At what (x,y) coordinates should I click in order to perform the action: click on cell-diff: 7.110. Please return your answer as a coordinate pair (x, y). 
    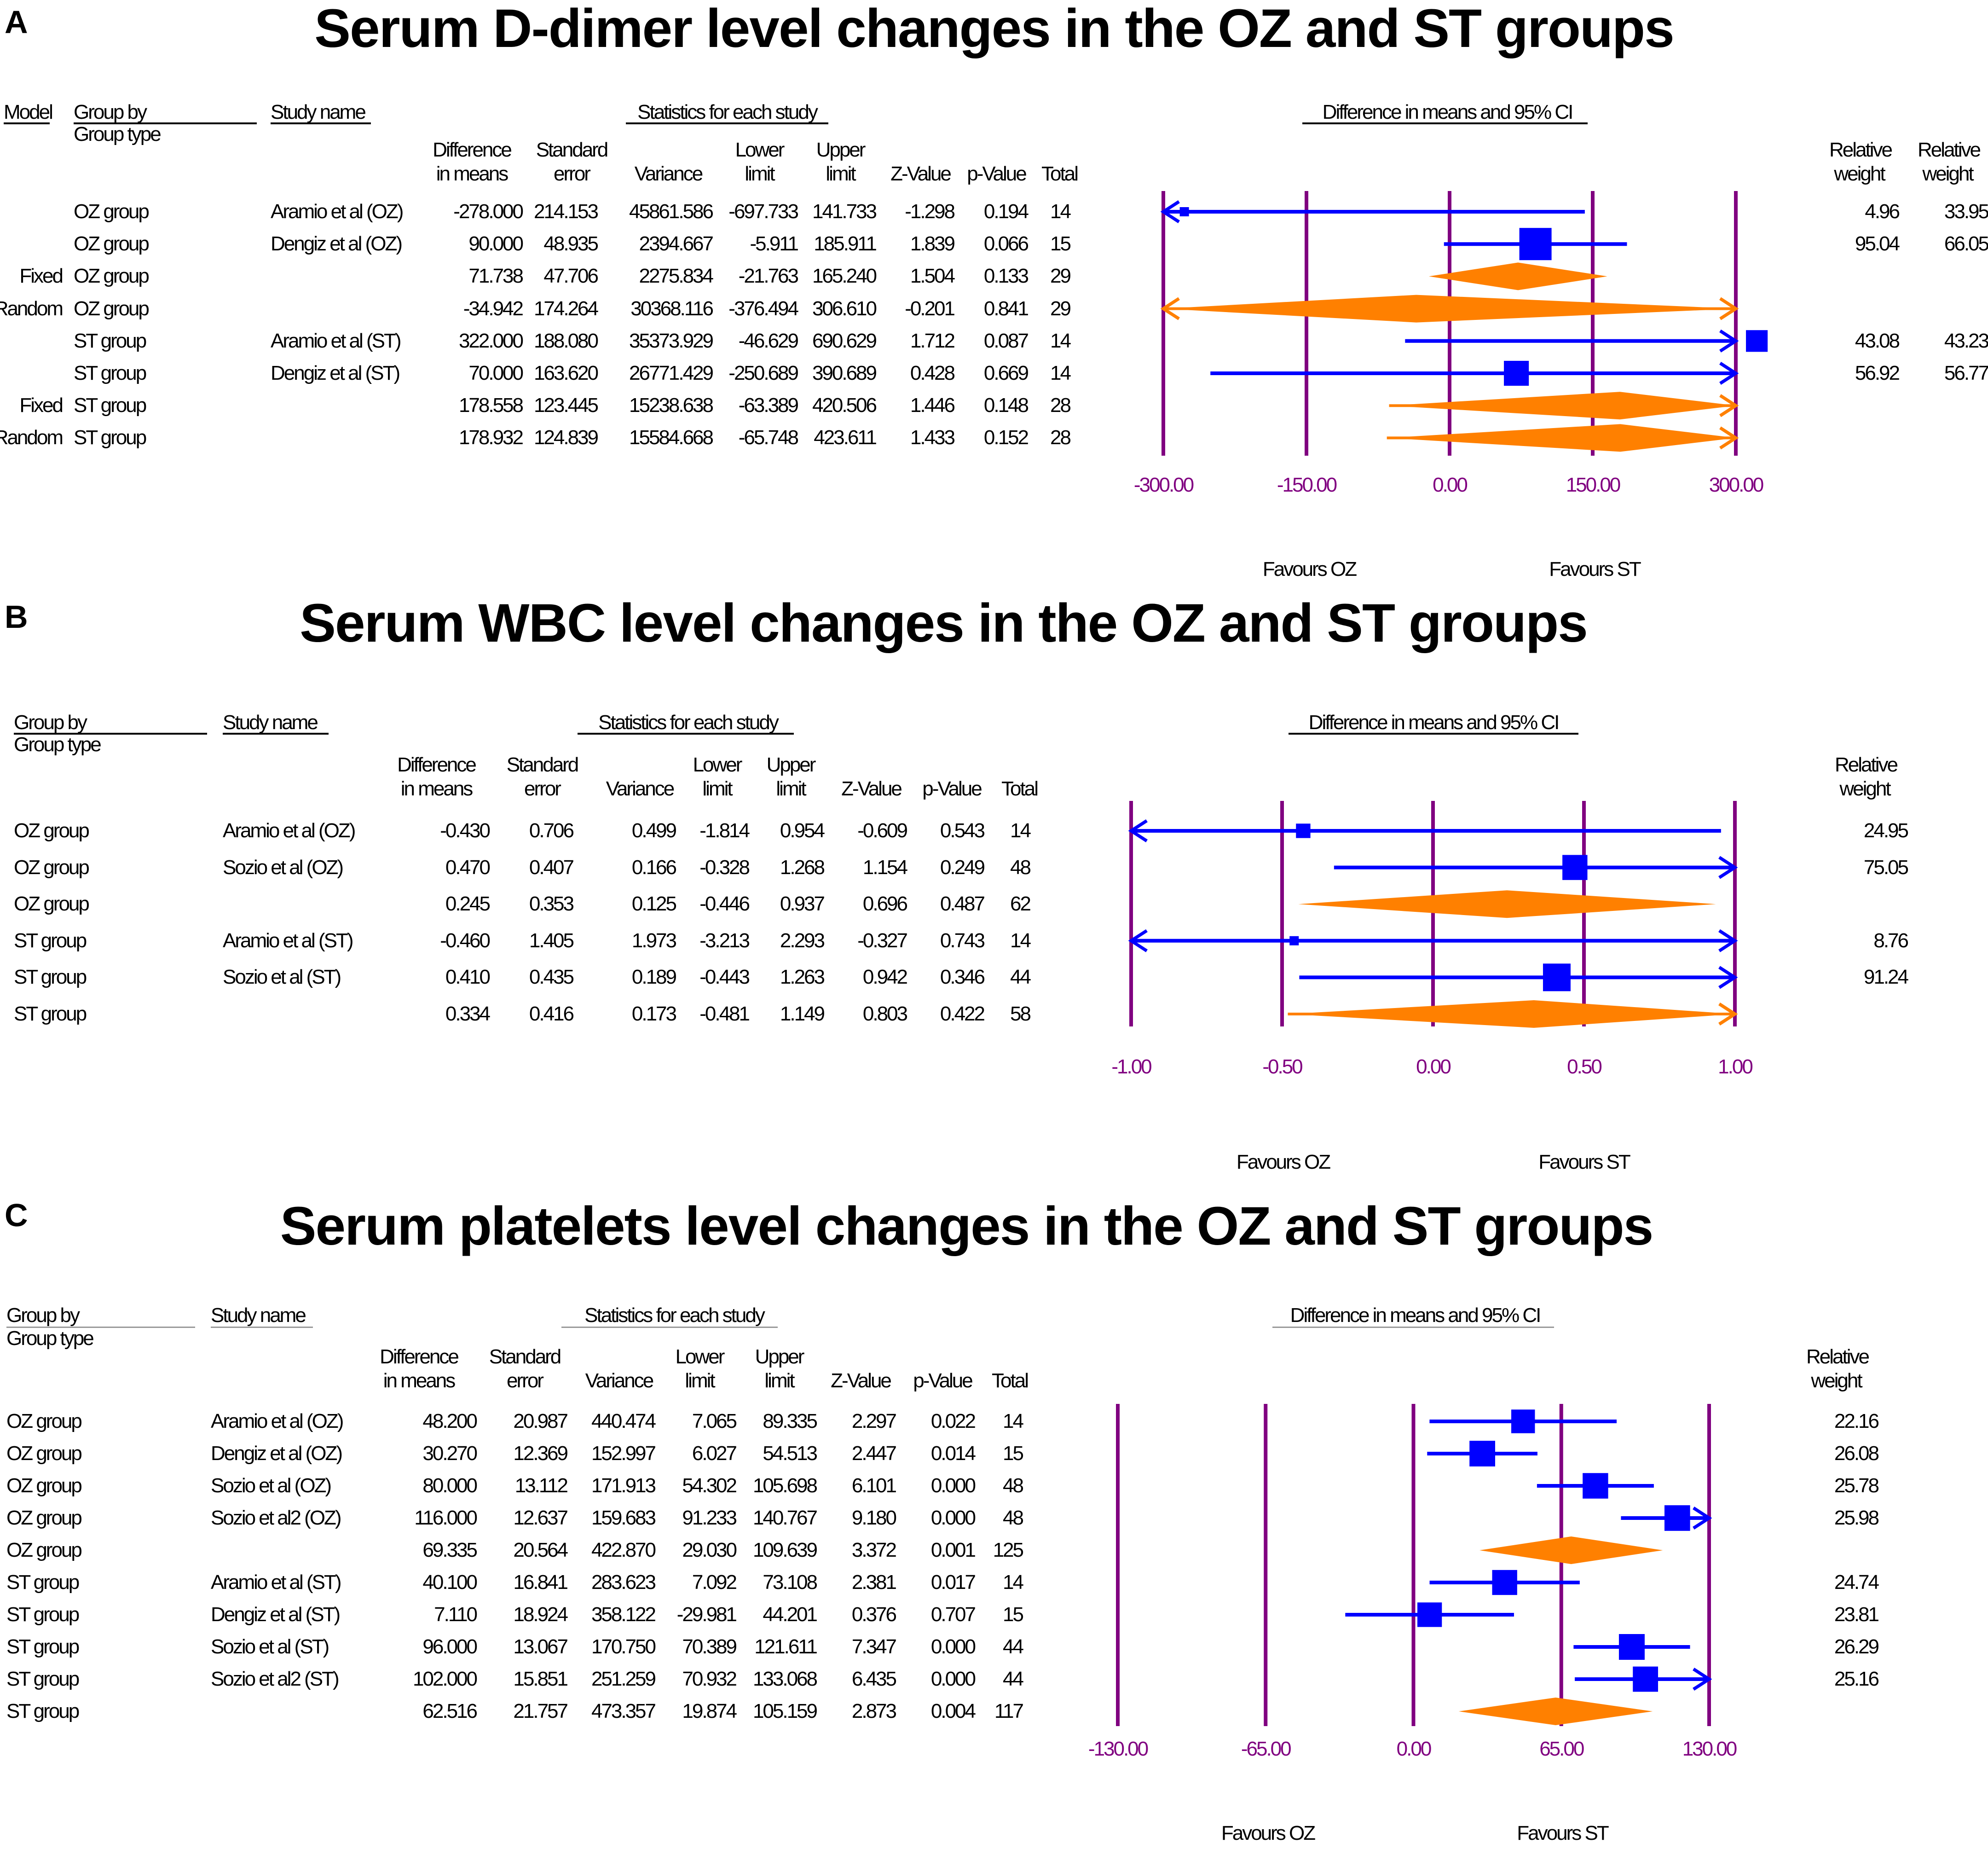
    Looking at the image, I should click on (456, 1614).